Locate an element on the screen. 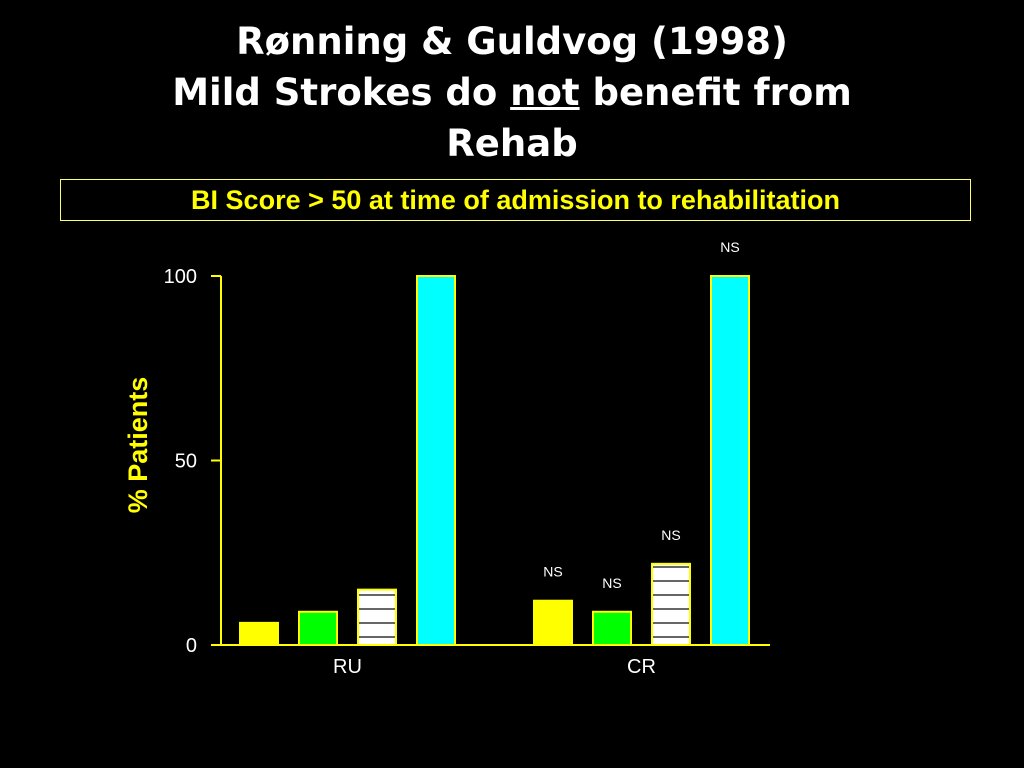 The height and width of the screenshot is (768, 1024). y-tick-label: 0 is located at coordinates (191, 646).